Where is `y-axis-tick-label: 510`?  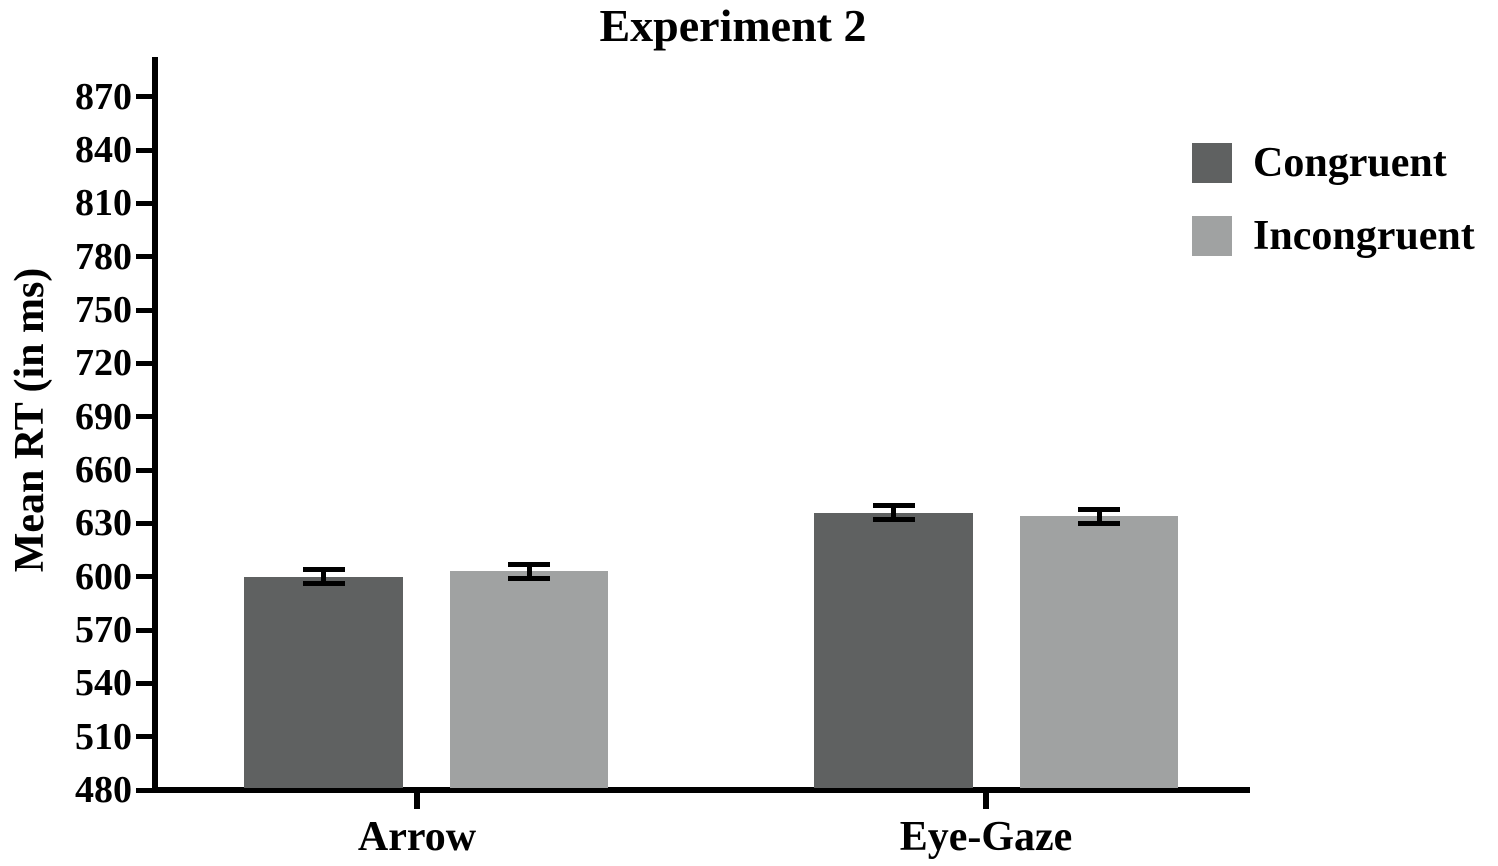 y-axis-tick-label: 510 is located at coordinates (103, 736).